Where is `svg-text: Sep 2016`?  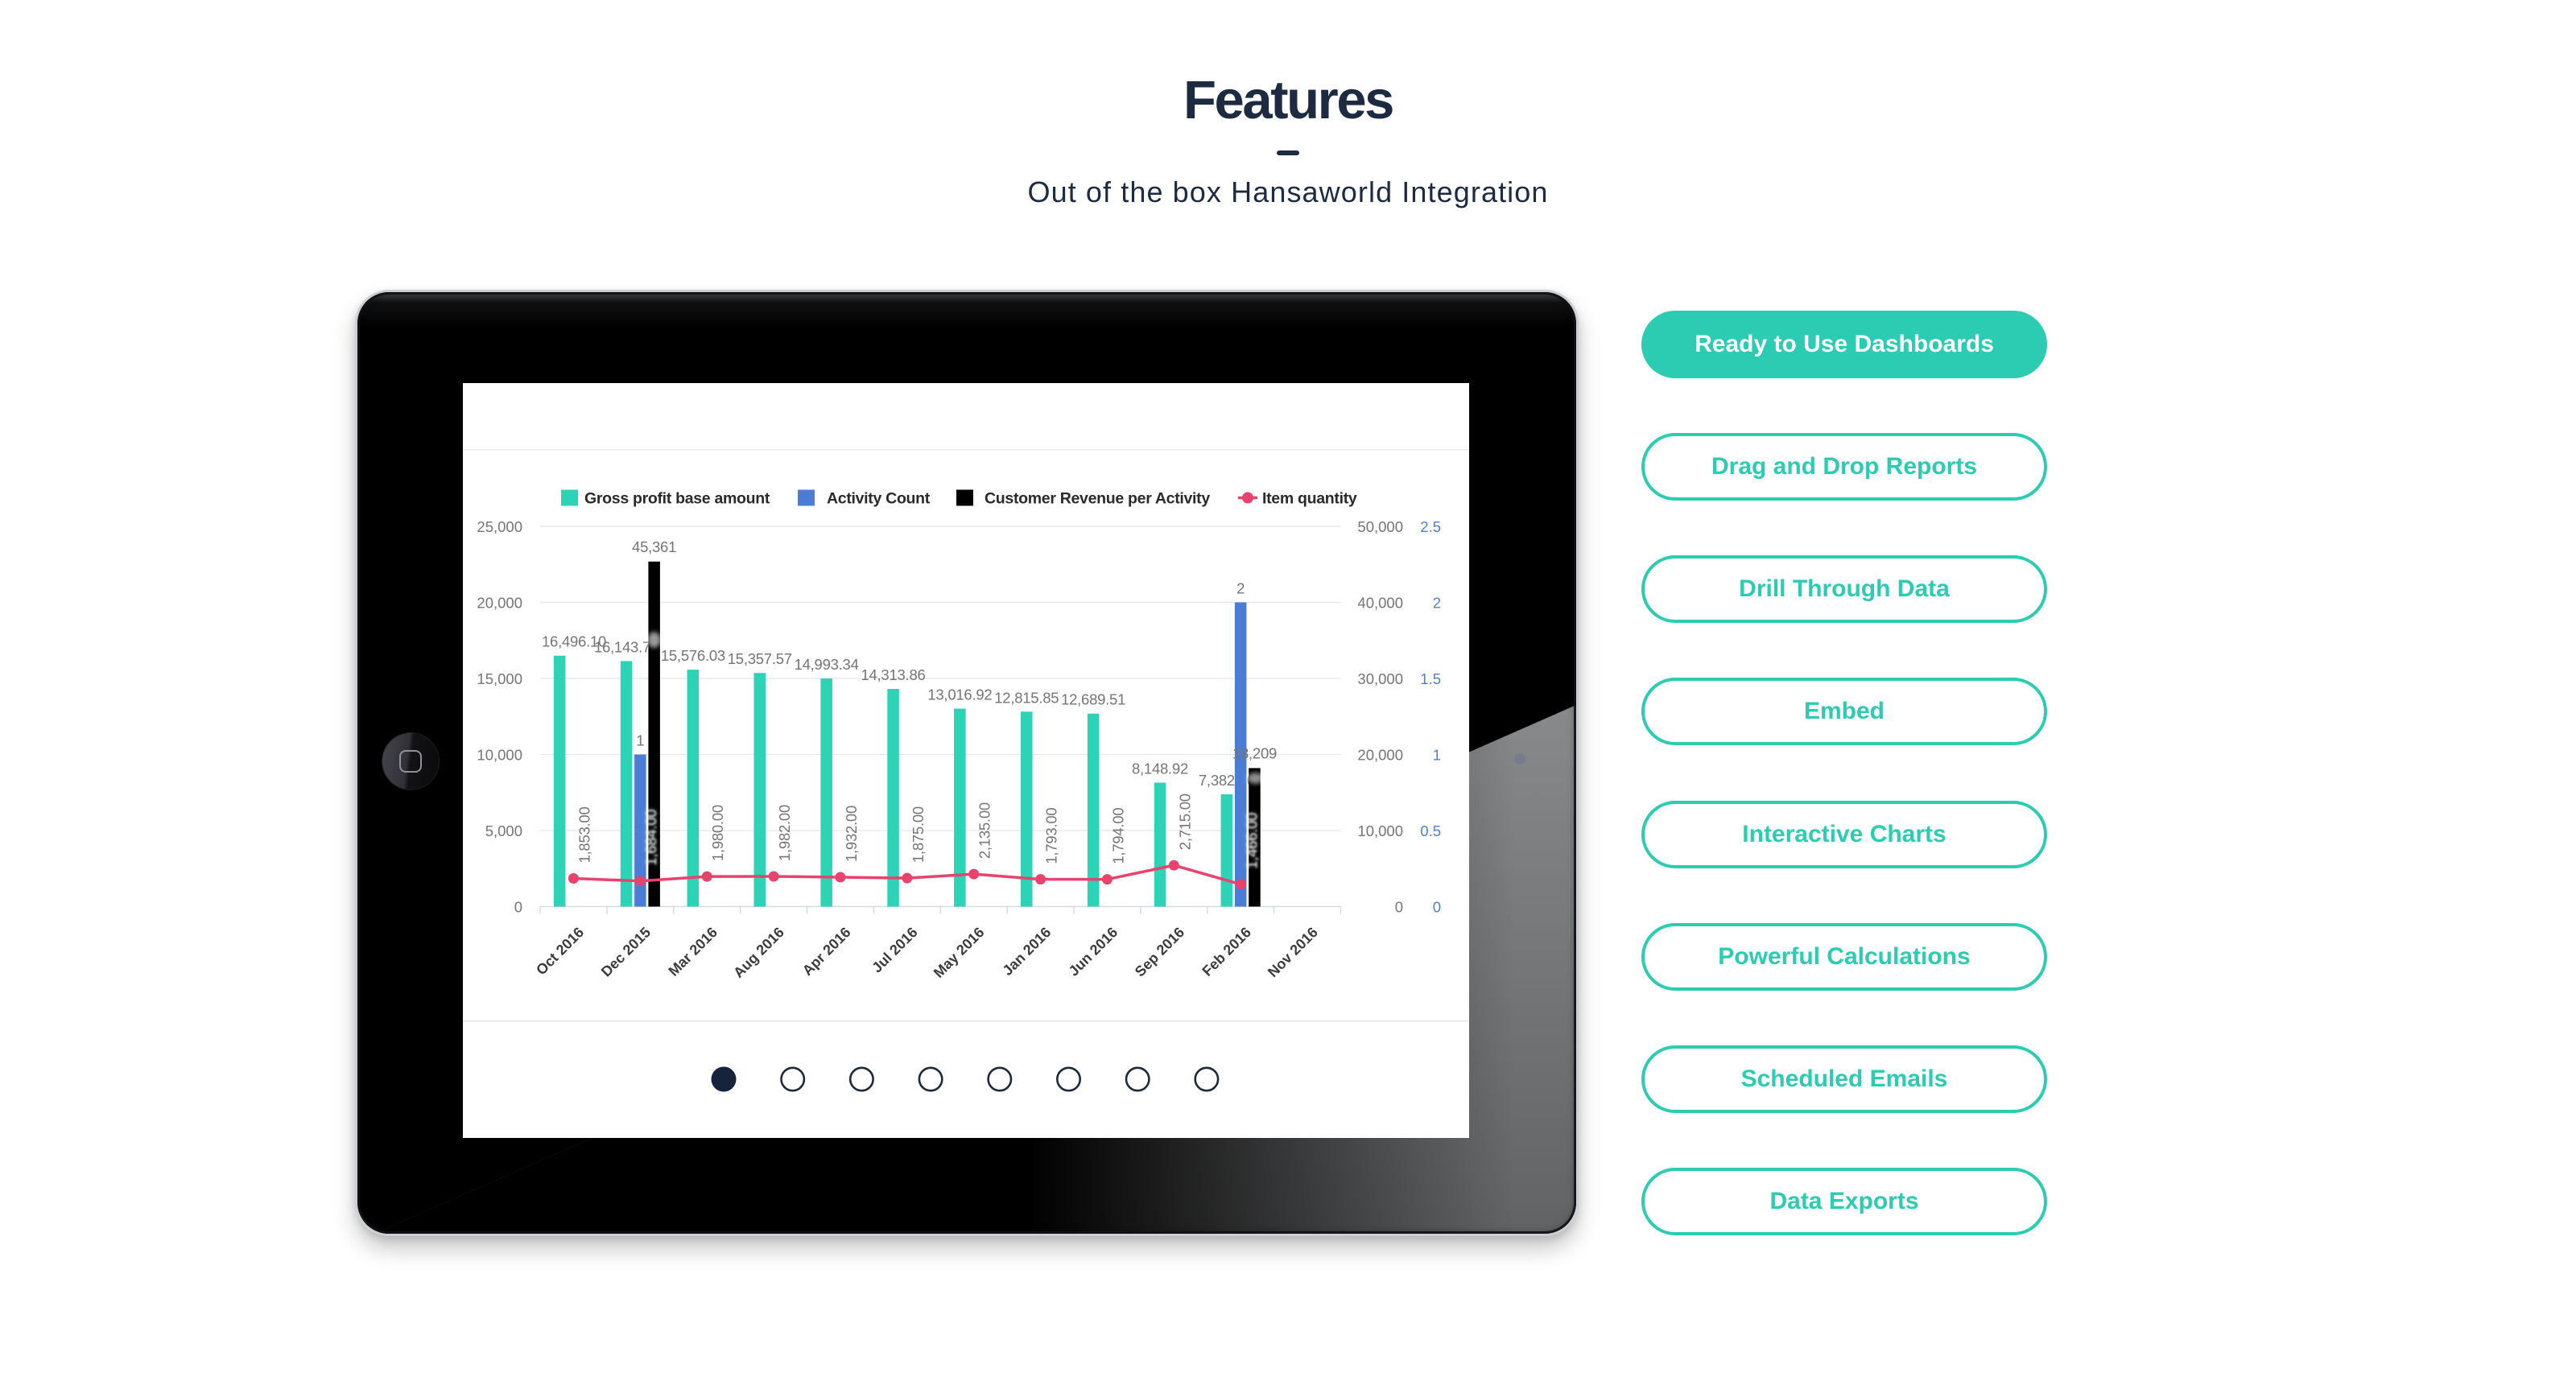
svg-text: Sep 2016 is located at coordinates (1159, 951).